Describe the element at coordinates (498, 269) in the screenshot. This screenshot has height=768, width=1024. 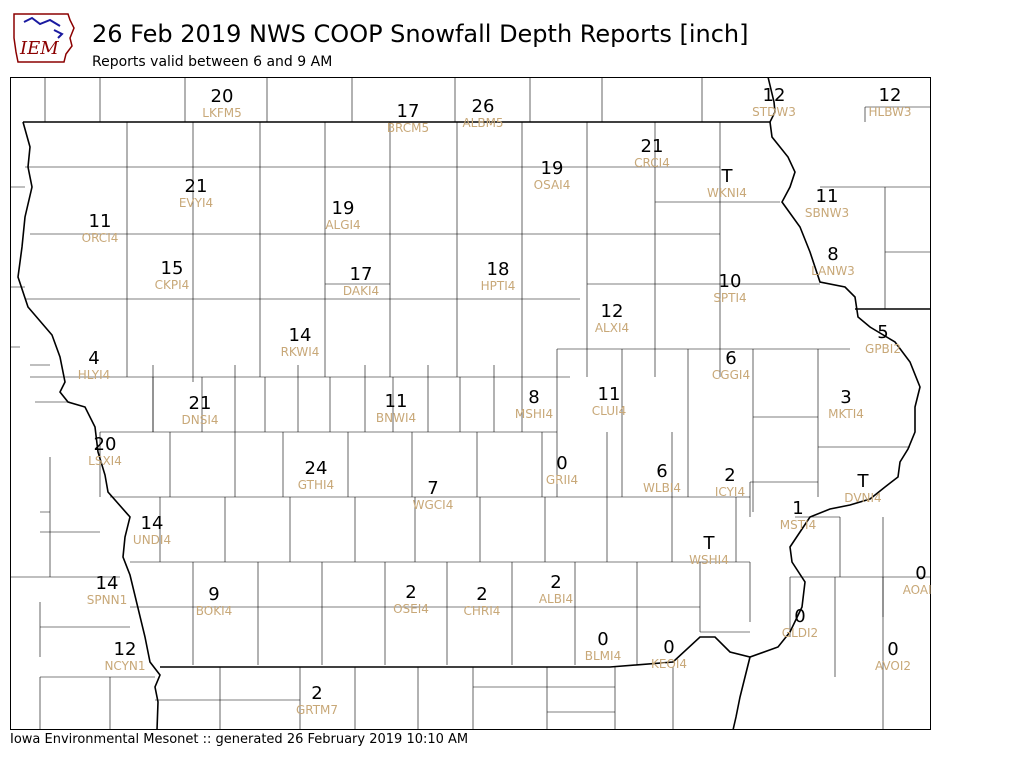
I see `snow-depth-value: 18` at that location.